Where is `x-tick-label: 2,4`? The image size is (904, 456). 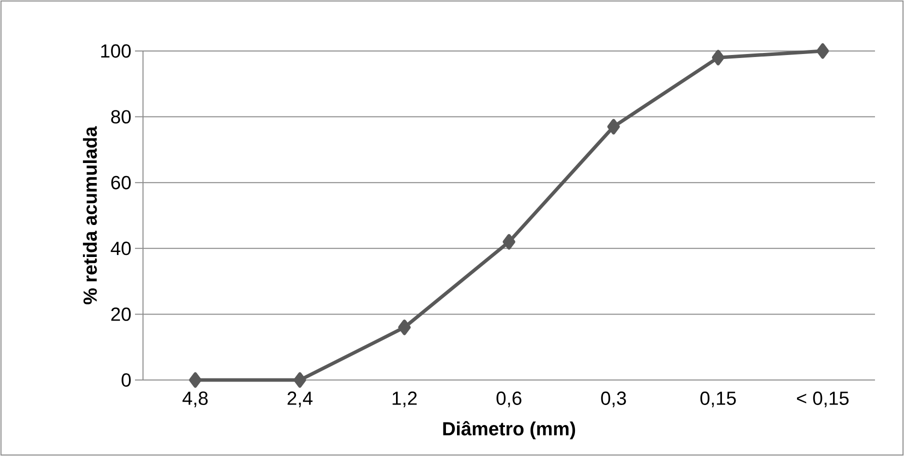
x-tick-label: 2,4 is located at coordinates (300, 400).